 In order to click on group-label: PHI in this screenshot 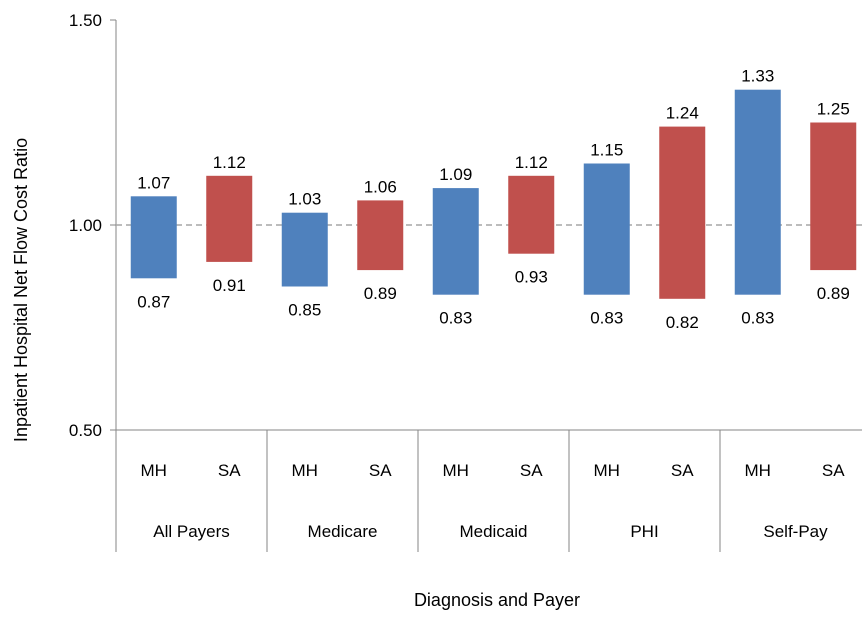, I will do `click(644, 531)`.